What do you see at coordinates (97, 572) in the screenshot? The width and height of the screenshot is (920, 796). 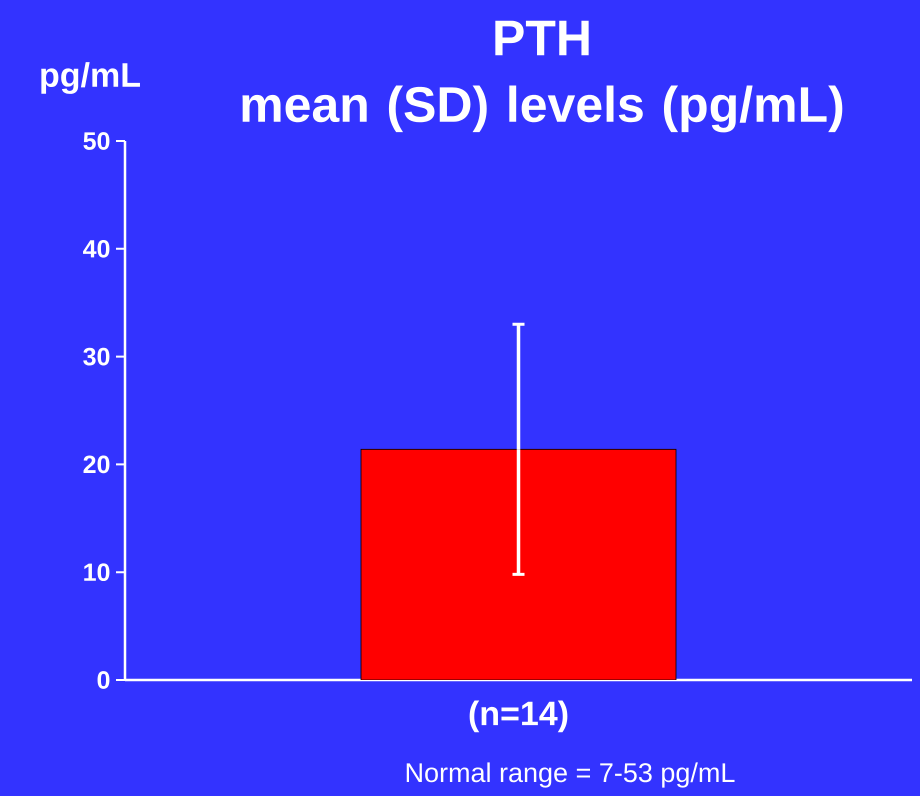 I see `y-tick-label: 10` at bounding box center [97, 572].